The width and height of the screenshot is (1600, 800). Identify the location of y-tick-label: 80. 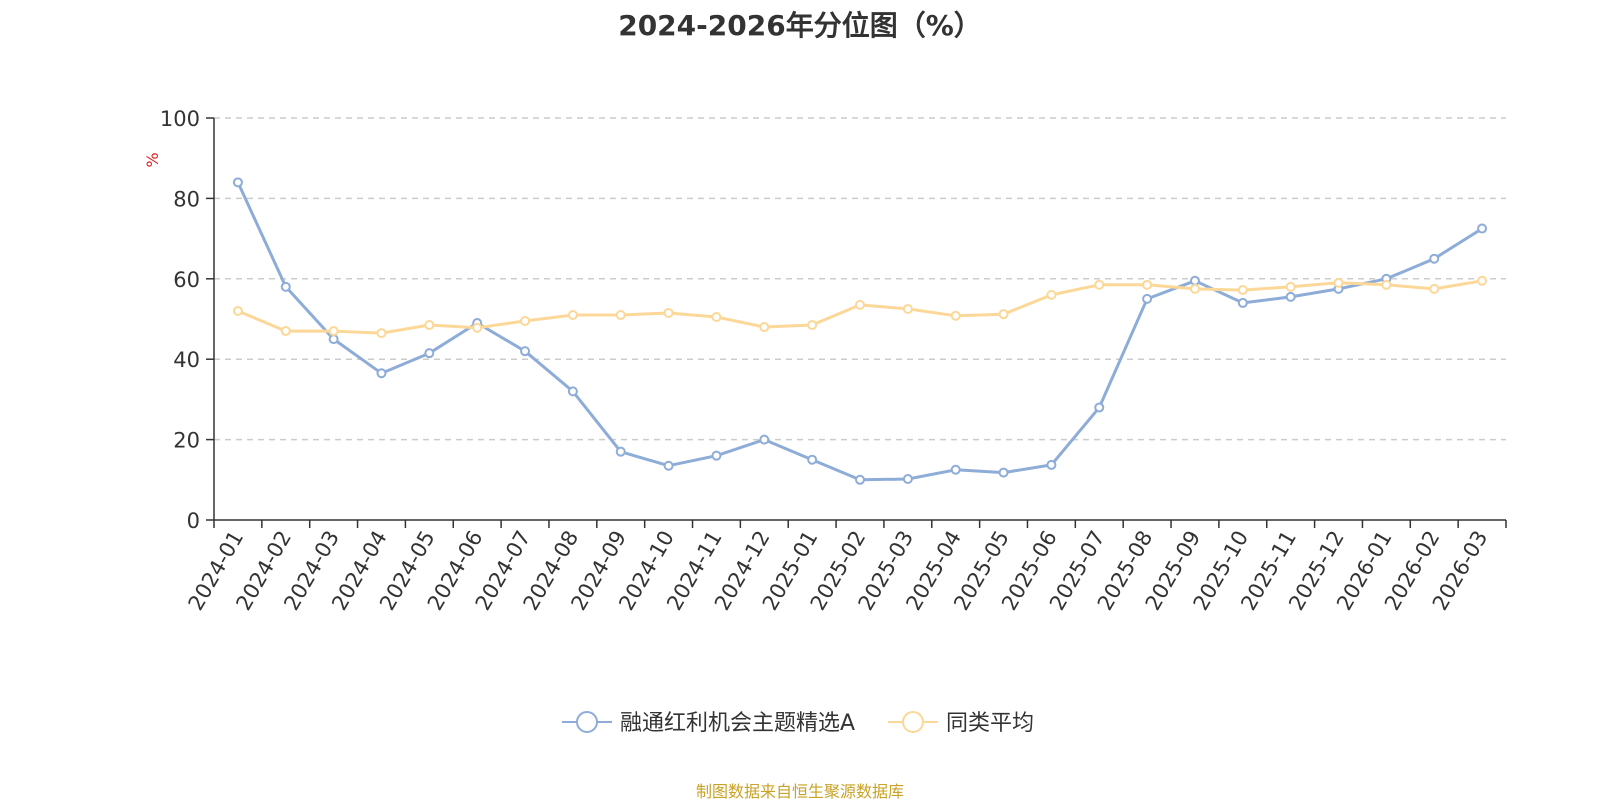
(186, 199).